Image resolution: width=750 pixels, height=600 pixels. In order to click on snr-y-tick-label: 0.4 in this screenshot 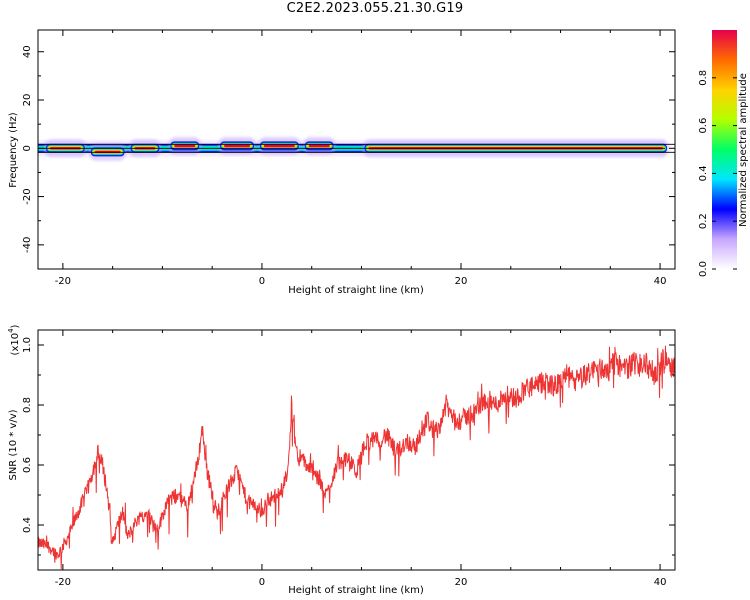, I will do `click(27, 525)`.